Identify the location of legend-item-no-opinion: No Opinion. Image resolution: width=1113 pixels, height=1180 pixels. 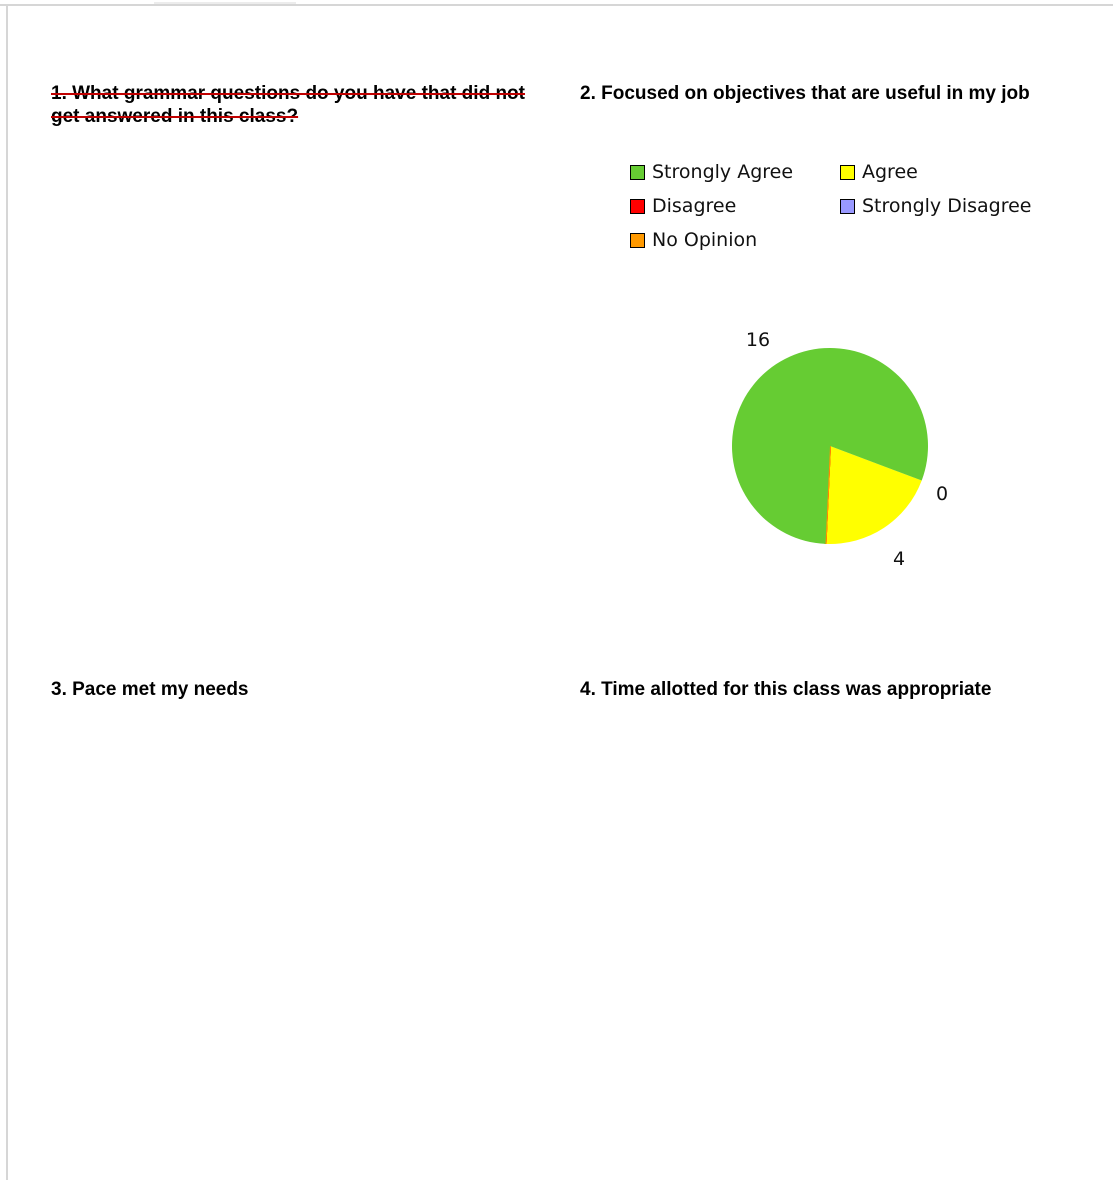
(693, 240).